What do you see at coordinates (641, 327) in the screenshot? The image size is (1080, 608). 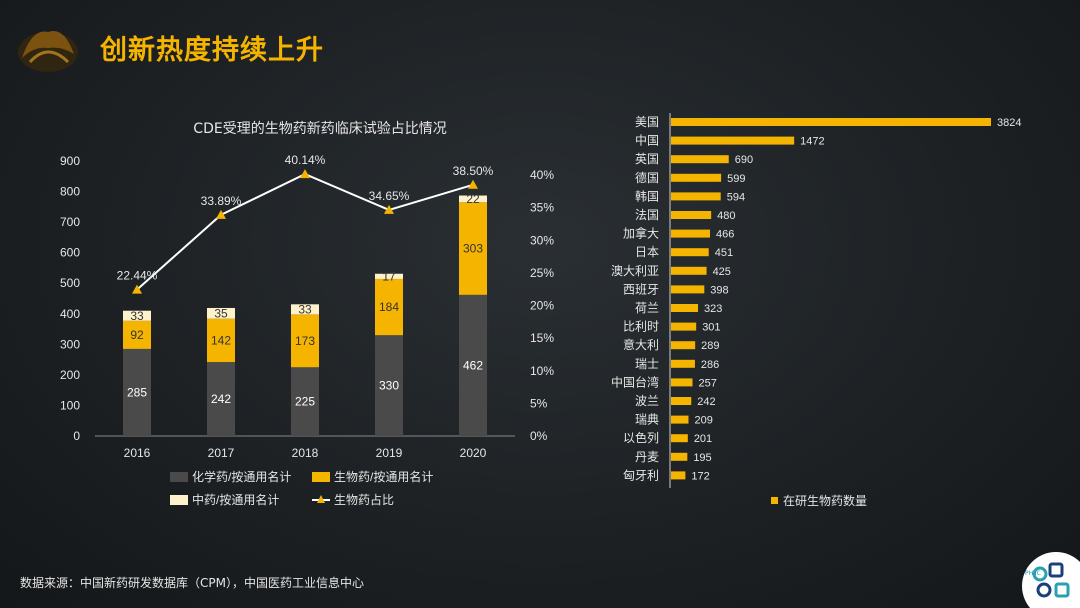 I see `category-label: 比利时` at bounding box center [641, 327].